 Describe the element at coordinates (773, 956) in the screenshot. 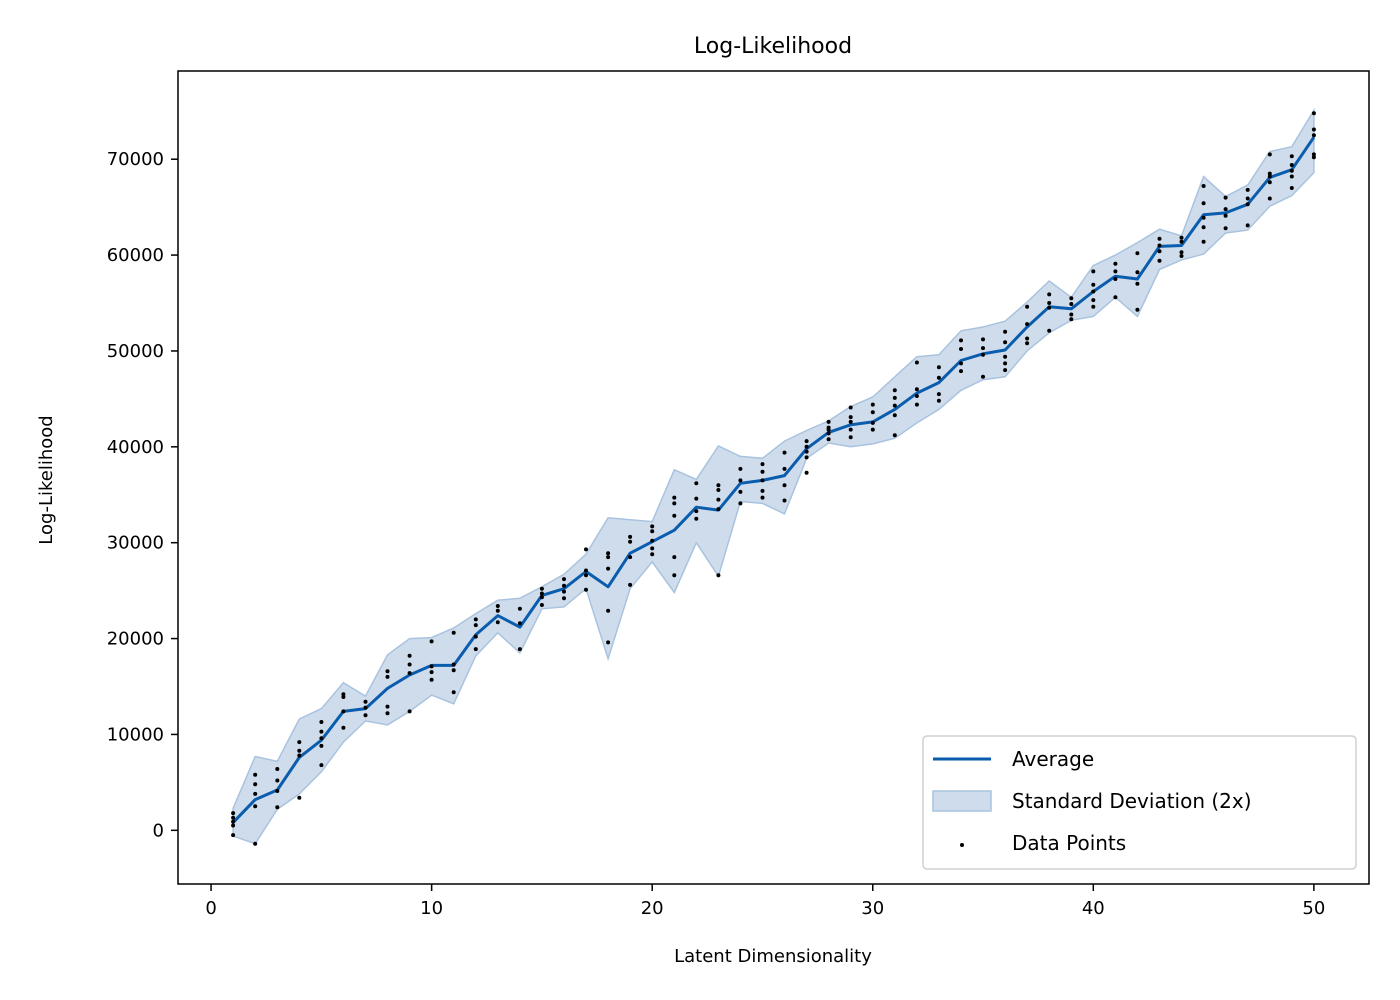

I see `x-axis-label: Latent Dimensionality` at that location.